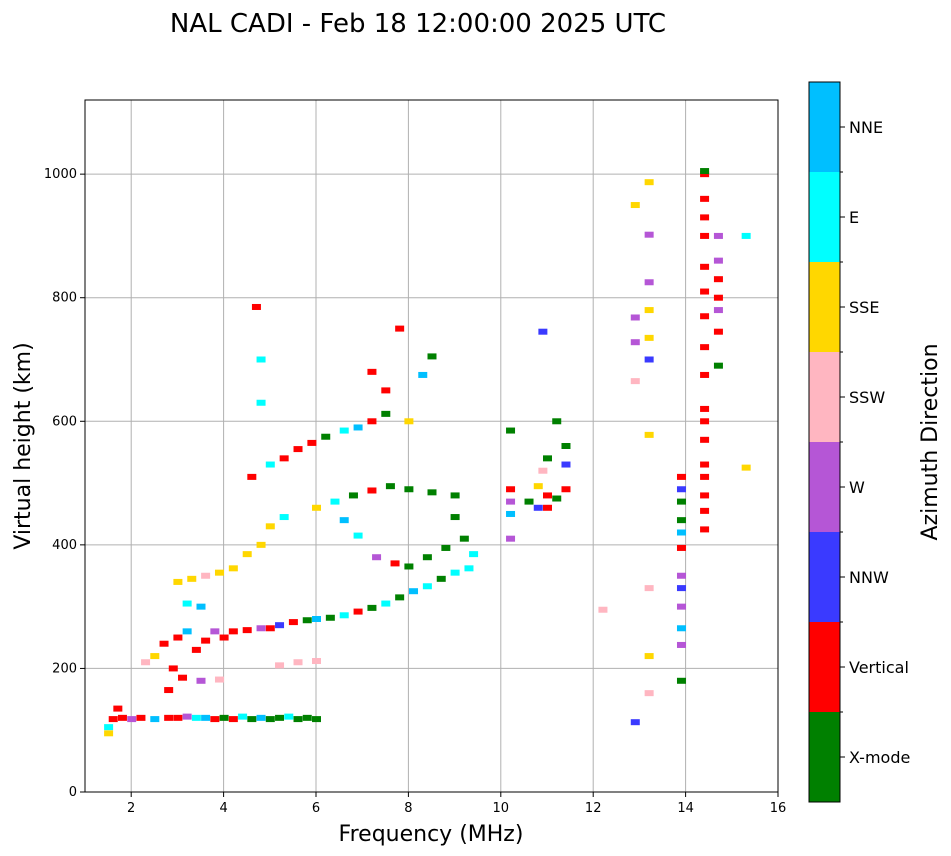  What do you see at coordinates (859, 442) in the screenshot?
I see `azimuth-colorbar: X-mode Vertical NNW W SSW SSE E NNE` at bounding box center [859, 442].